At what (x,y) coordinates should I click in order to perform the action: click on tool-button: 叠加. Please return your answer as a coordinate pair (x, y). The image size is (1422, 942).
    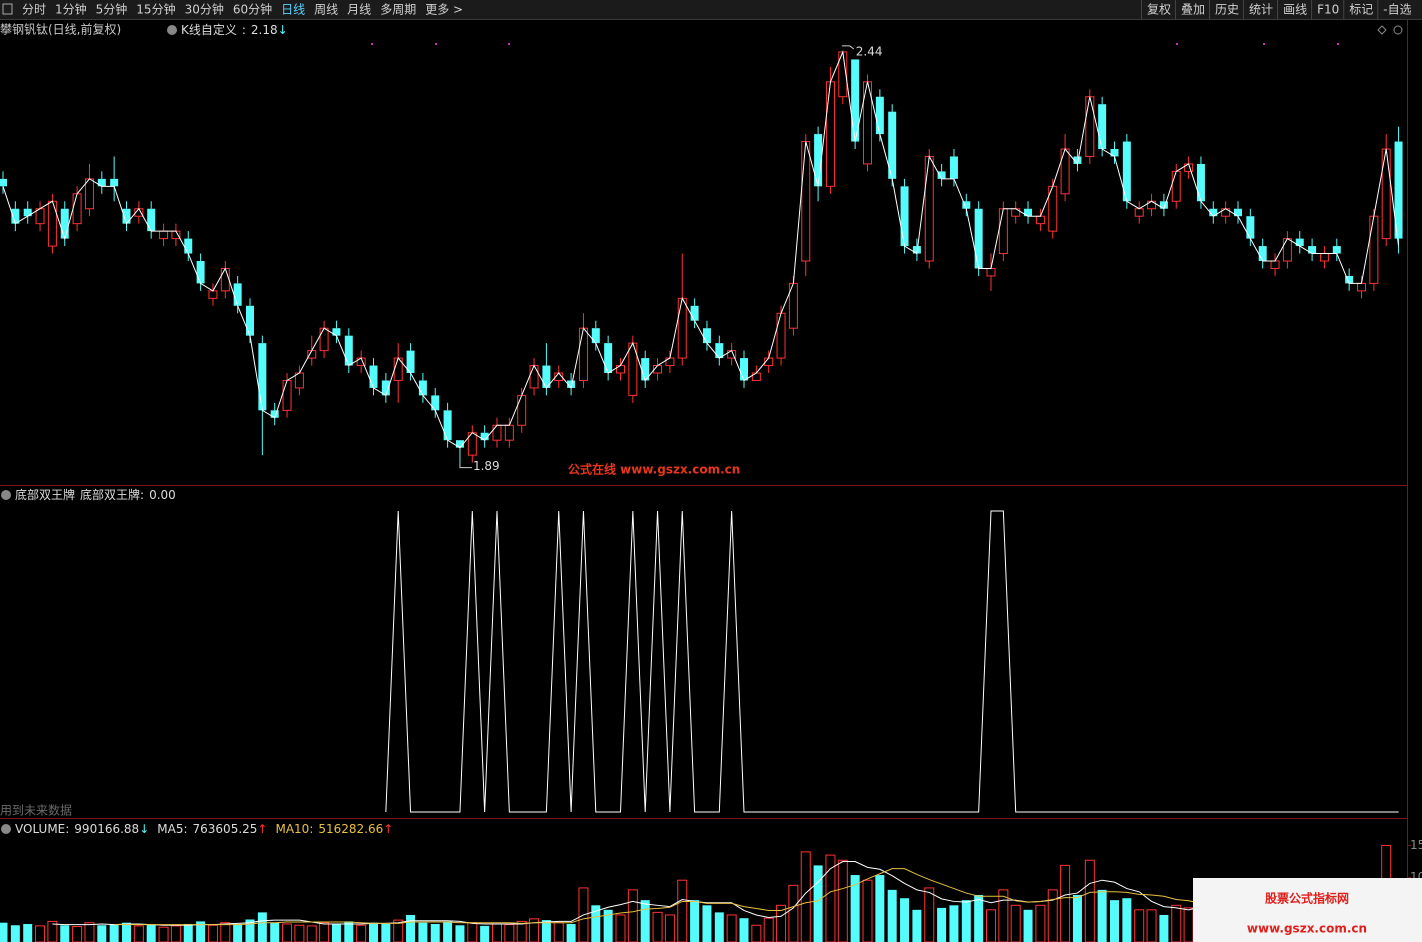
    Looking at the image, I should click on (1193, 10).